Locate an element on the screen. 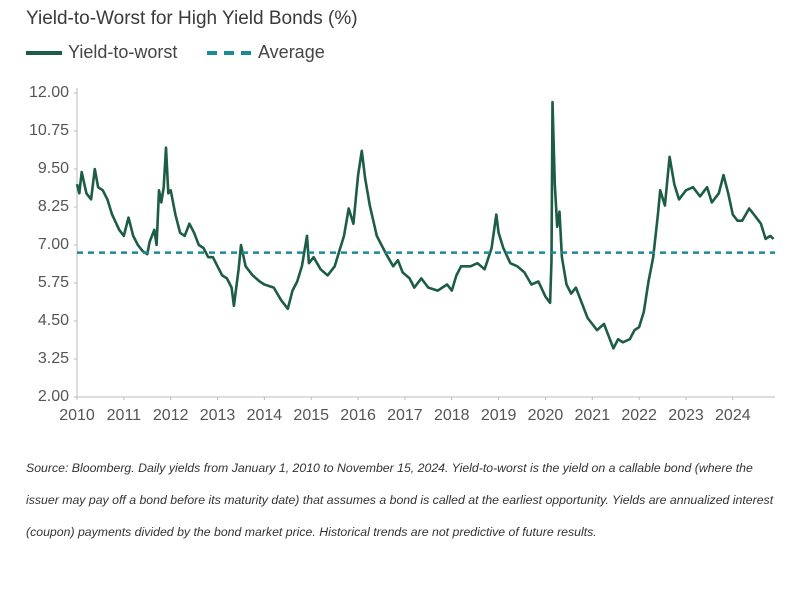  x-tick-label: 2011 is located at coordinates (124, 415).